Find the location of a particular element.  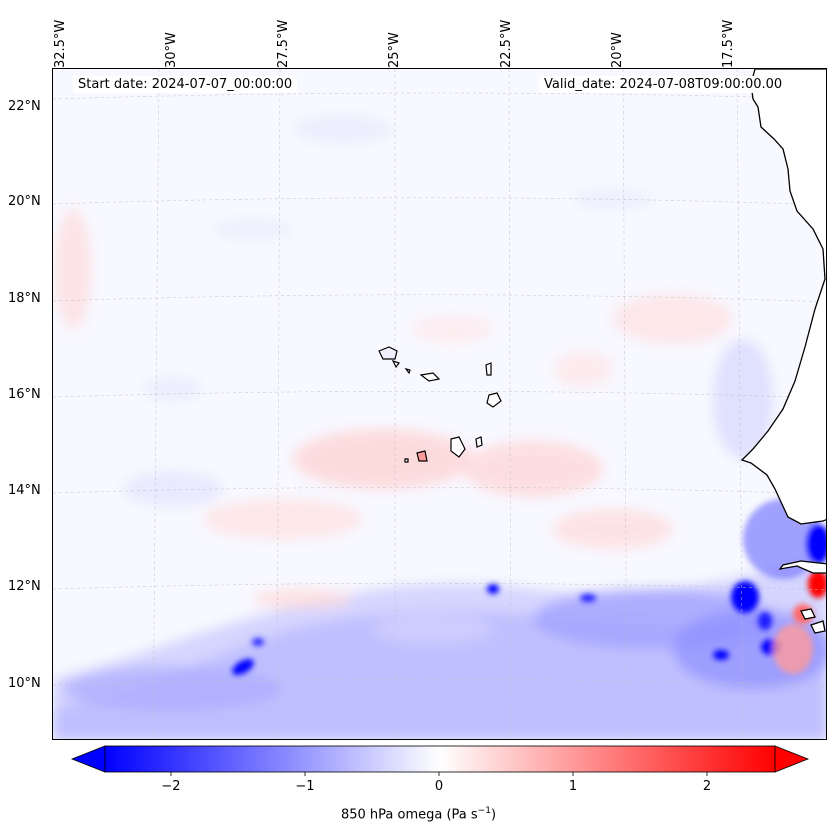

colorbar-tick-1: 1 is located at coordinates (573, 786).